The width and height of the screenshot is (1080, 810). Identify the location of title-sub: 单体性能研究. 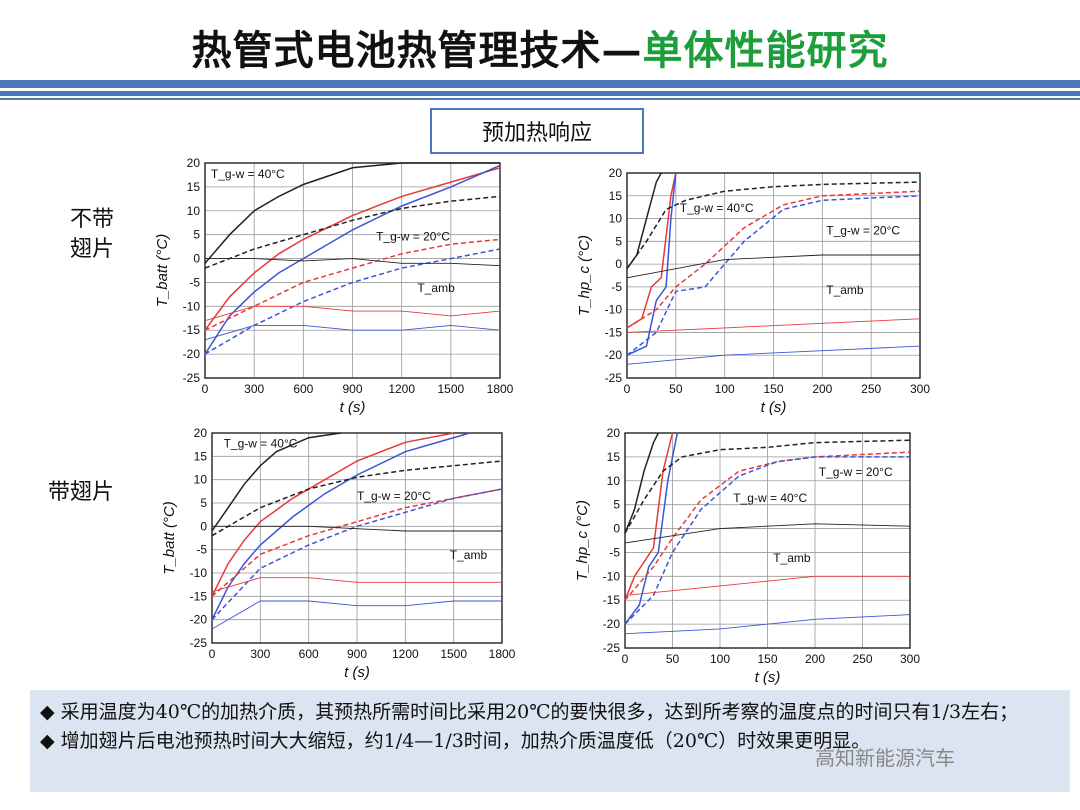
(765, 50).